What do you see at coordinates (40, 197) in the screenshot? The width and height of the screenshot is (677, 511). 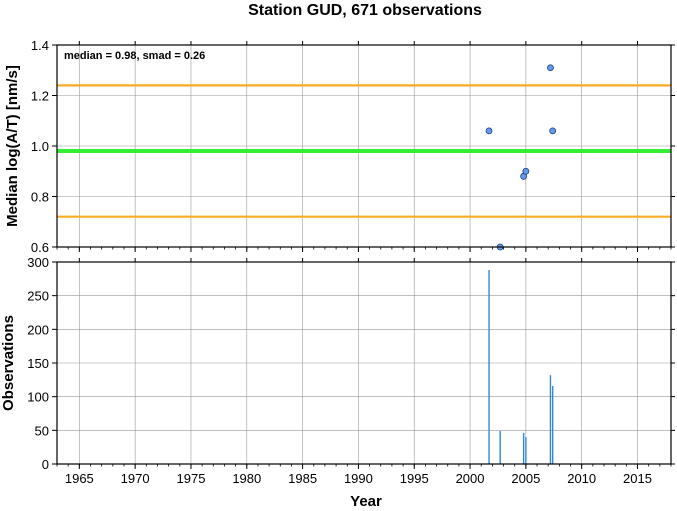 I see `y-tick-label: 0.8` at bounding box center [40, 197].